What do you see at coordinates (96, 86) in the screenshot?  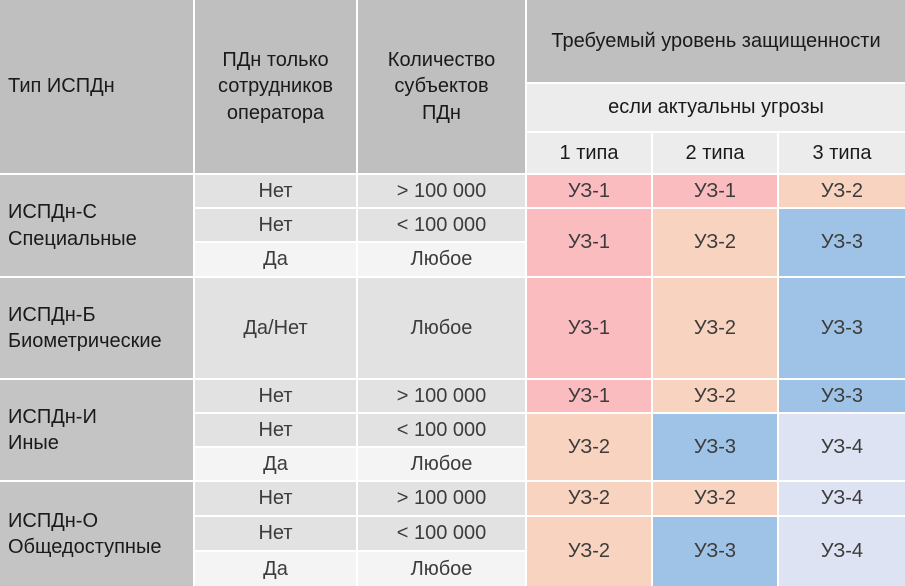 I see `header-type: Тип ИСПДн` at bounding box center [96, 86].